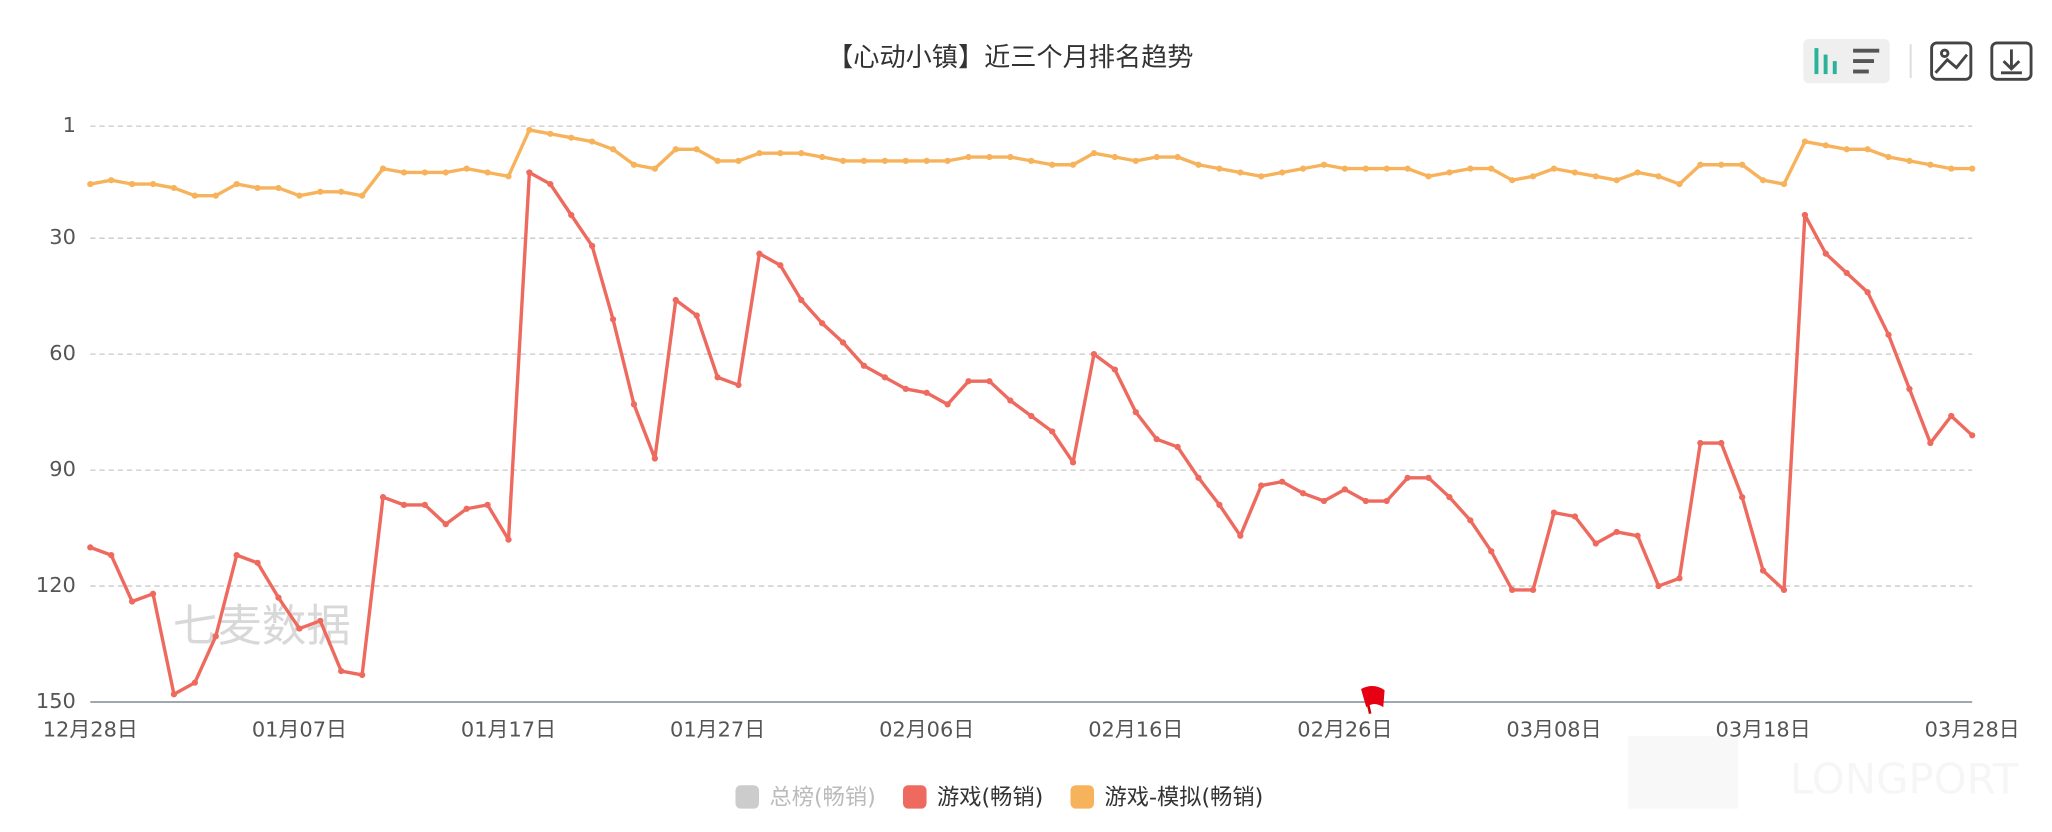  Describe the element at coordinates (1135, 730) in the screenshot. I see `x-tick-label: 02月16日` at that location.